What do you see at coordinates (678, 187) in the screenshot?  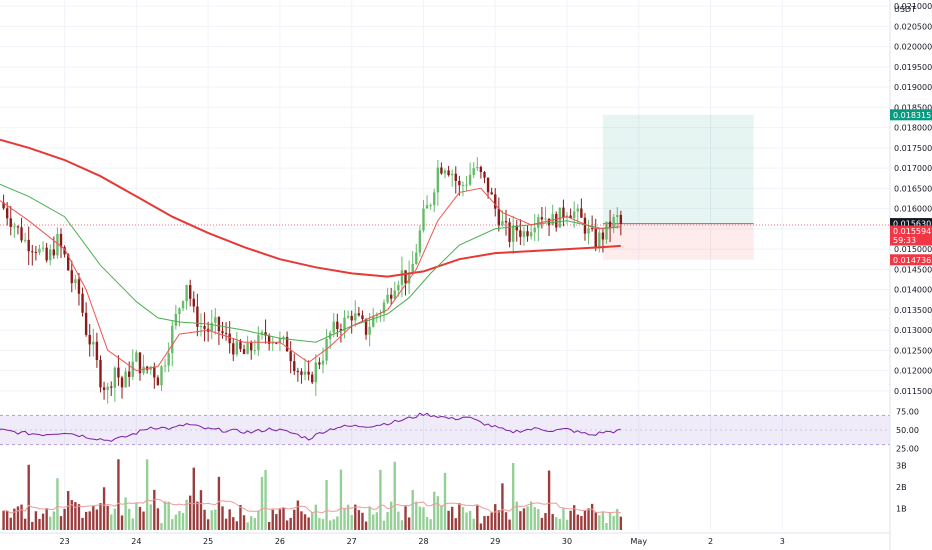 I see `long-position-tool` at bounding box center [678, 187].